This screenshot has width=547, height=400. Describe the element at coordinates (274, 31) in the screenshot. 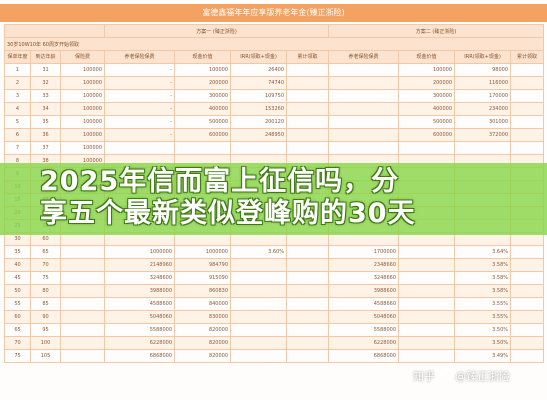

I see `plan-header-row: 方案一 (臻正浙险) 方案二 (臻正浙险)` at that location.